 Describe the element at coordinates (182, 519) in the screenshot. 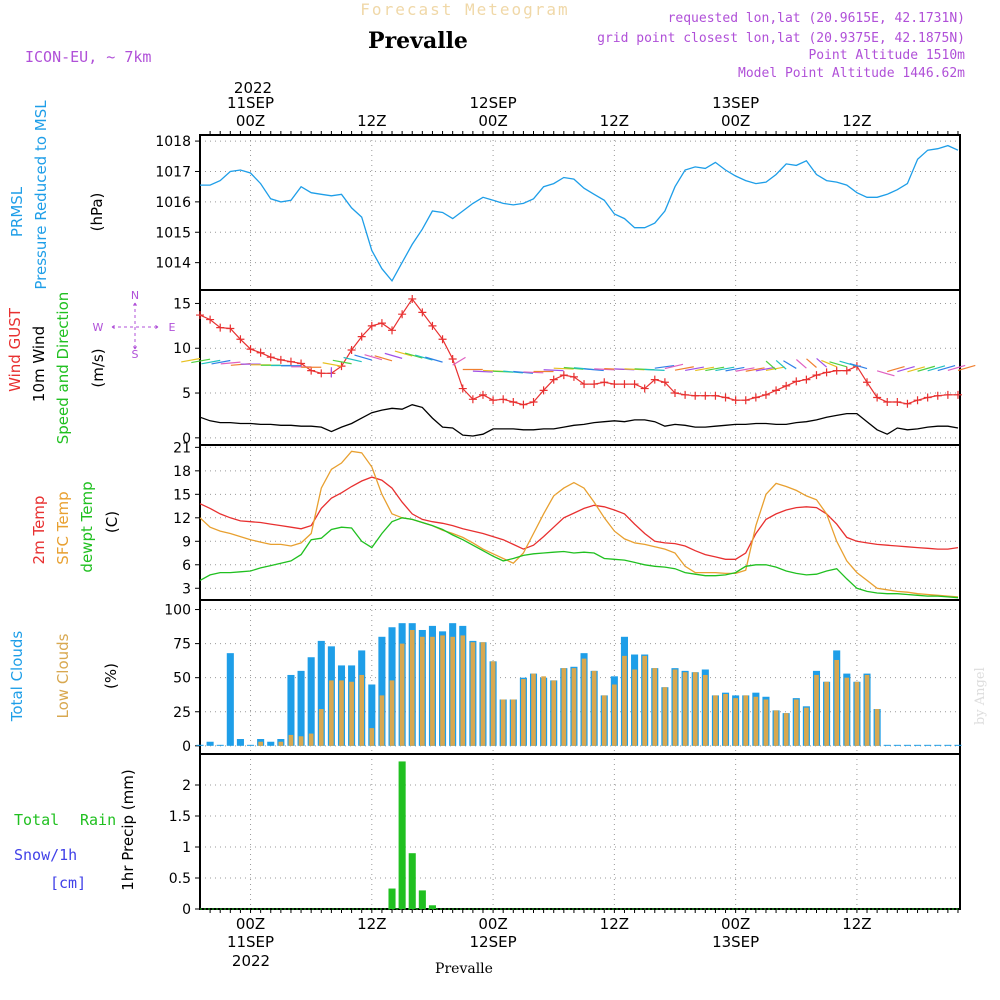

I see `y-tick-label: 12` at that location.